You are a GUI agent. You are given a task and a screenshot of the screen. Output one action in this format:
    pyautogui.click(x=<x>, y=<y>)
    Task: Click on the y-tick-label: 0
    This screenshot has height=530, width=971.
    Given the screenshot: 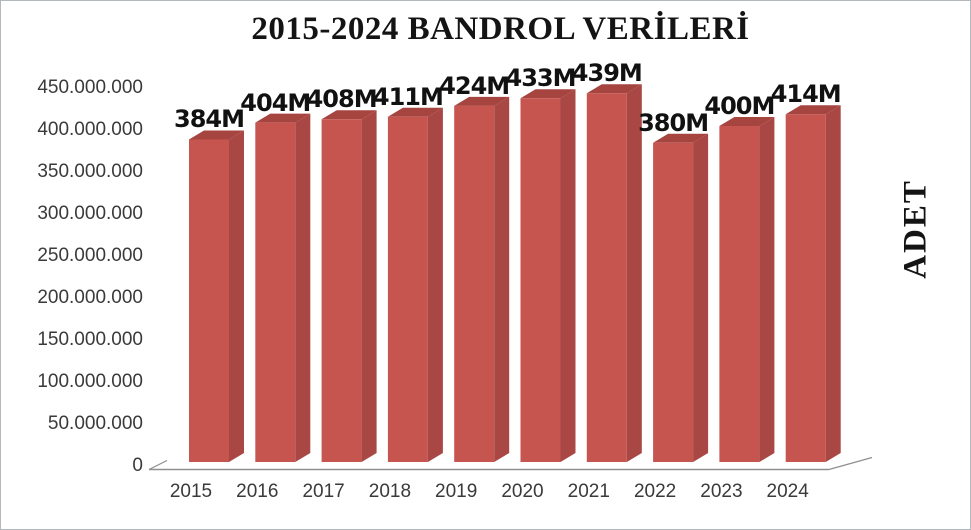 What is the action you would take?
    pyautogui.click(x=137, y=465)
    